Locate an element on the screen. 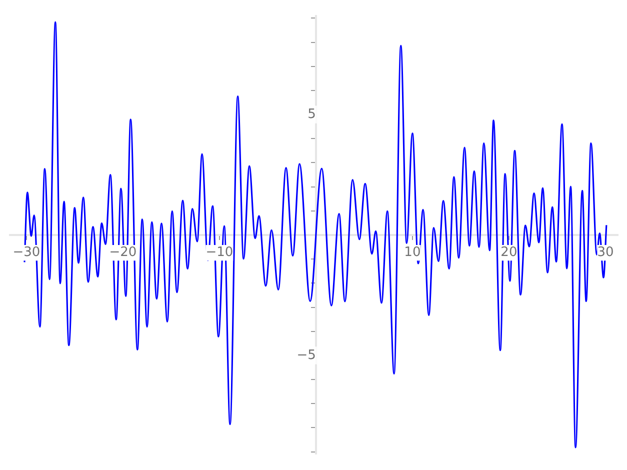  y-tick-label: 5 is located at coordinates (312, 114).